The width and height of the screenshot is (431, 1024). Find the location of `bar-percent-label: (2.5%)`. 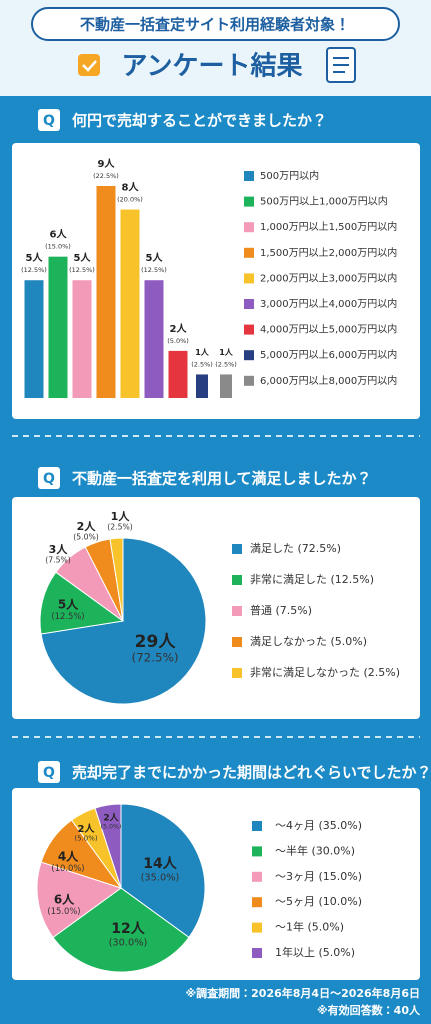

bar-percent-label: (2.5%) is located at coordinates (202, 364).